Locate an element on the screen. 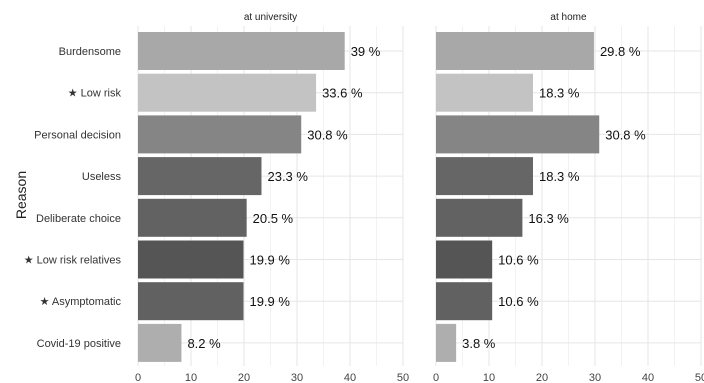  category-label-text: Burdensome is located at coordinates (90, 52).